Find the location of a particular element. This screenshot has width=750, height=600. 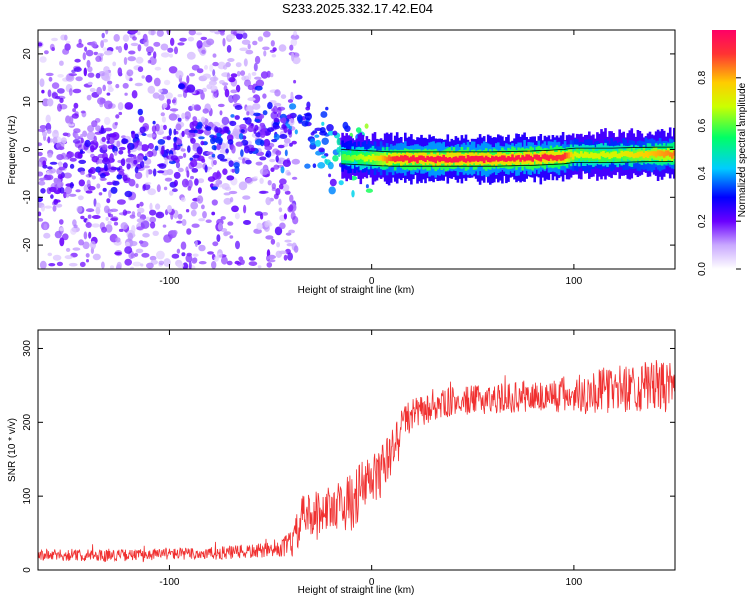

y-tick-label: -20 is located at coordinates (27, 244).